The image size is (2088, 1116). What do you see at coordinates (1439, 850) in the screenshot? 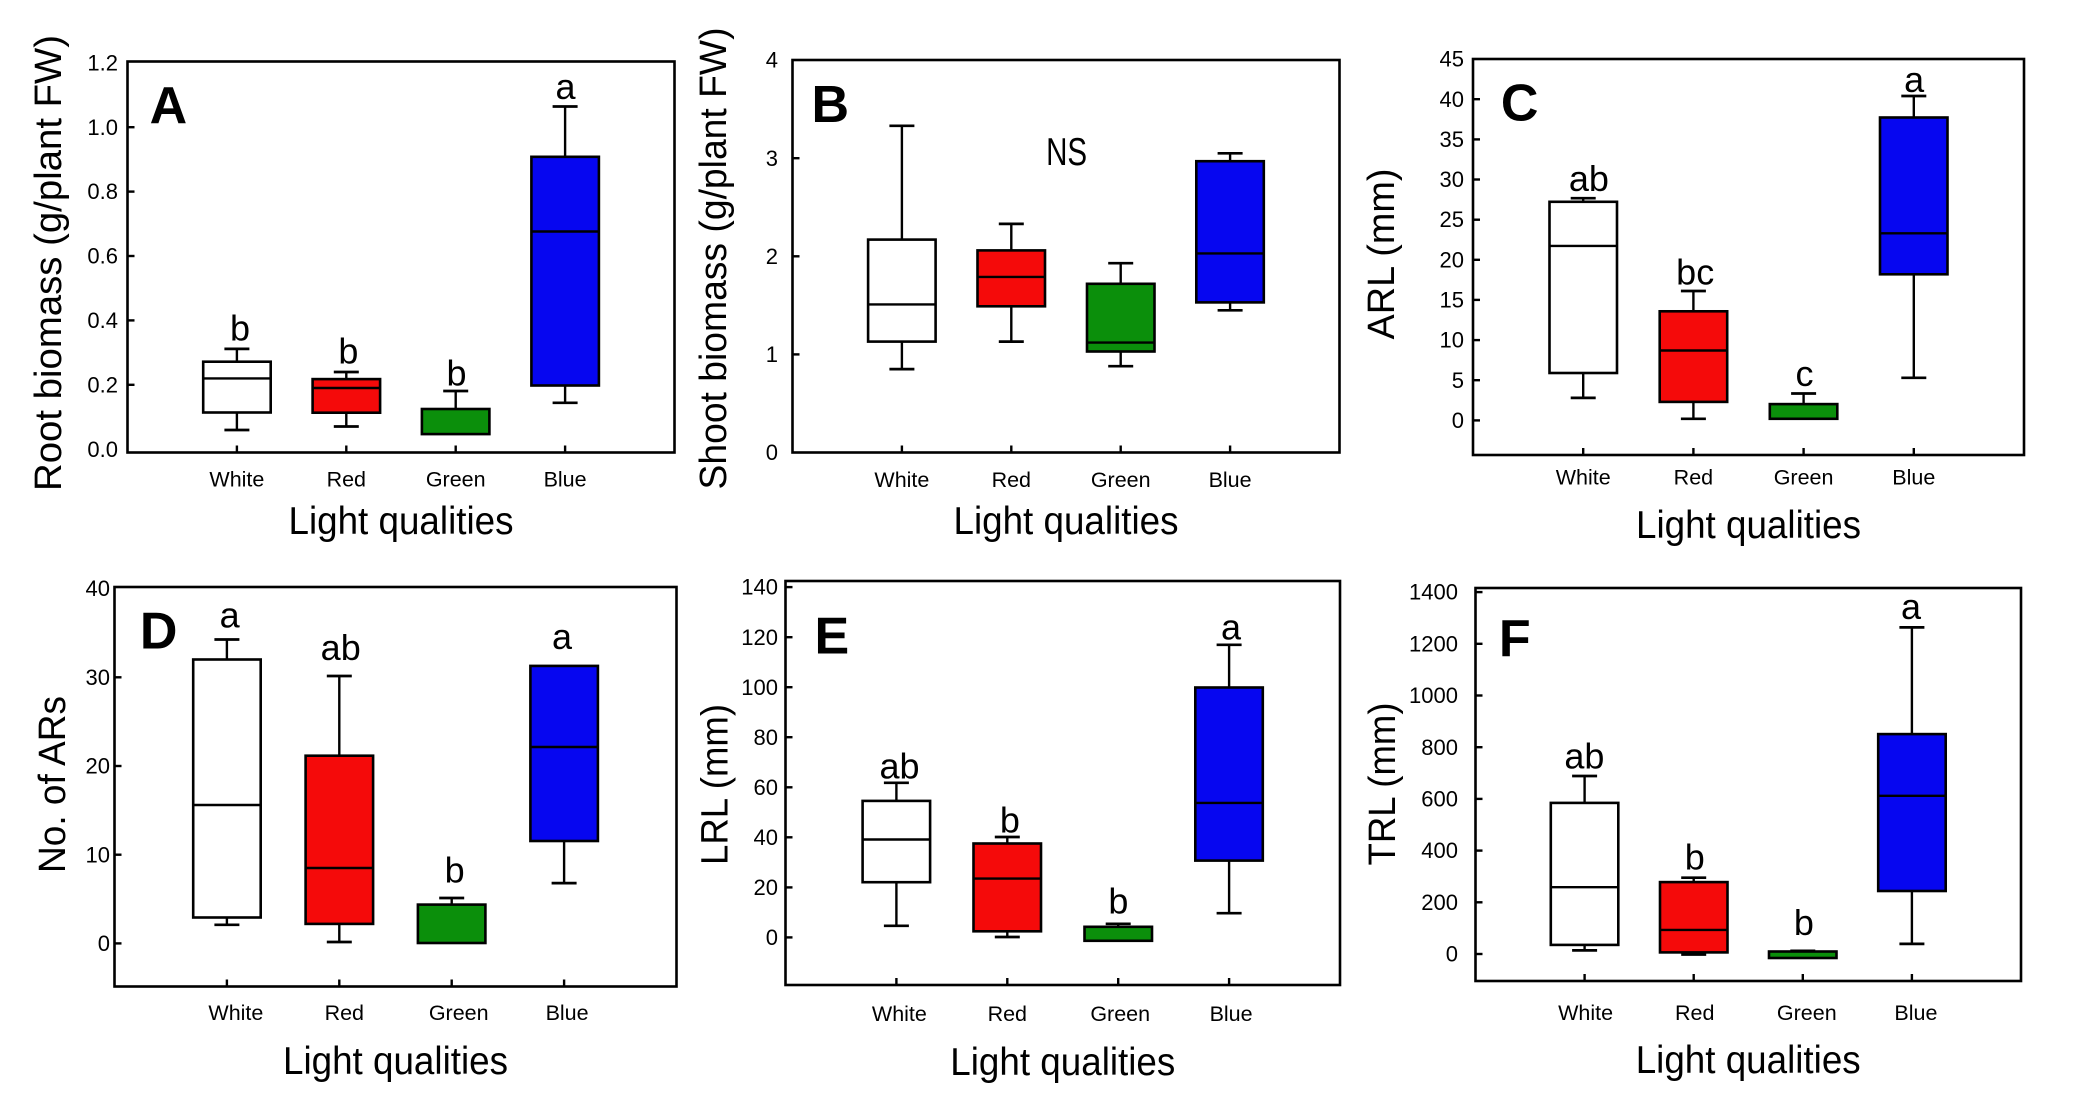
I see `svg-text: 400` at bounding box center [1439, 850].